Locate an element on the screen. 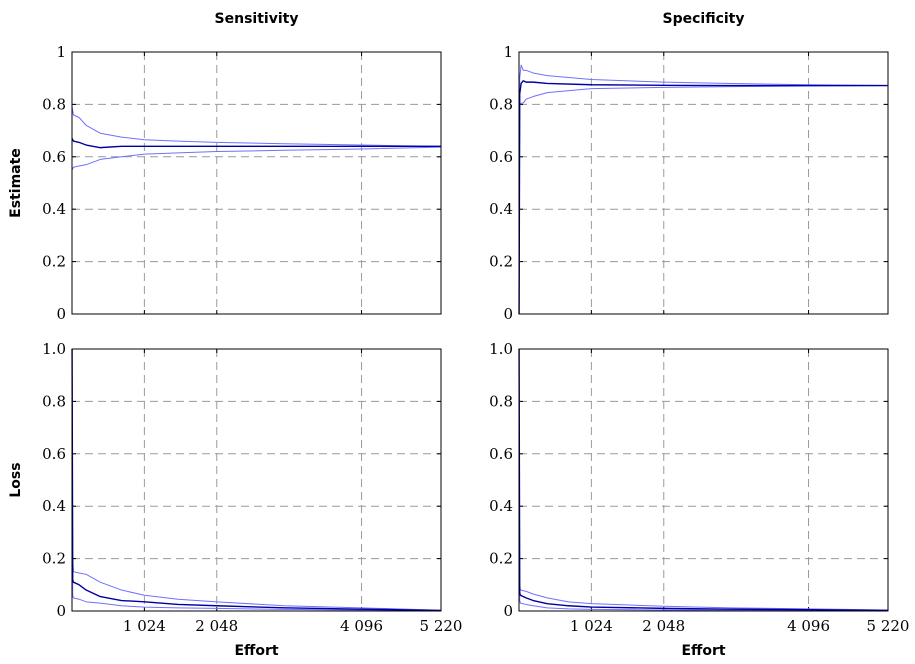 The width and height of the screenshot is (915, 664). panel-title: Specificity is located at coordinates (704, 19).